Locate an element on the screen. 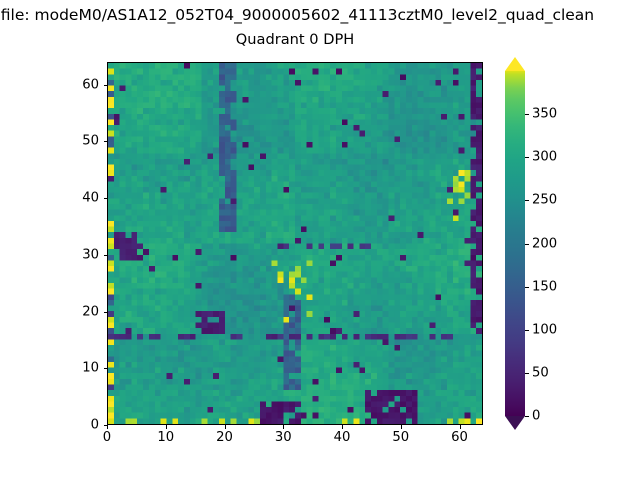 This screenshot has height=480, width=640. colorbar-tick-label: 50 is located at coordinates (540, 373).